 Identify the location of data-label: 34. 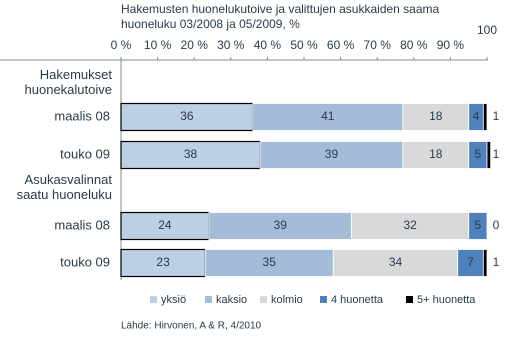
(396, 262).